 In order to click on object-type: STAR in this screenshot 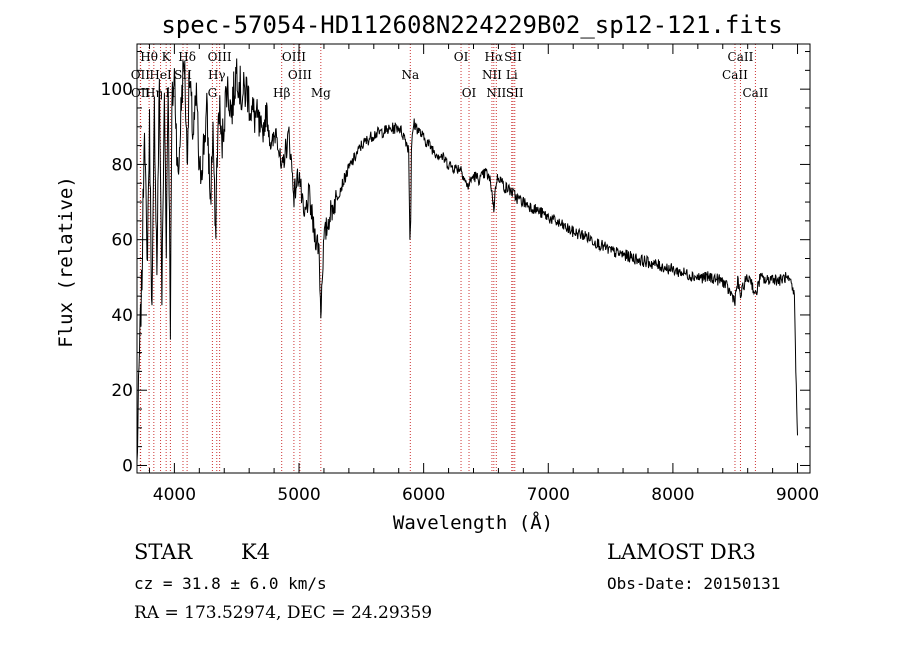, I will do `click(163, 552)`.